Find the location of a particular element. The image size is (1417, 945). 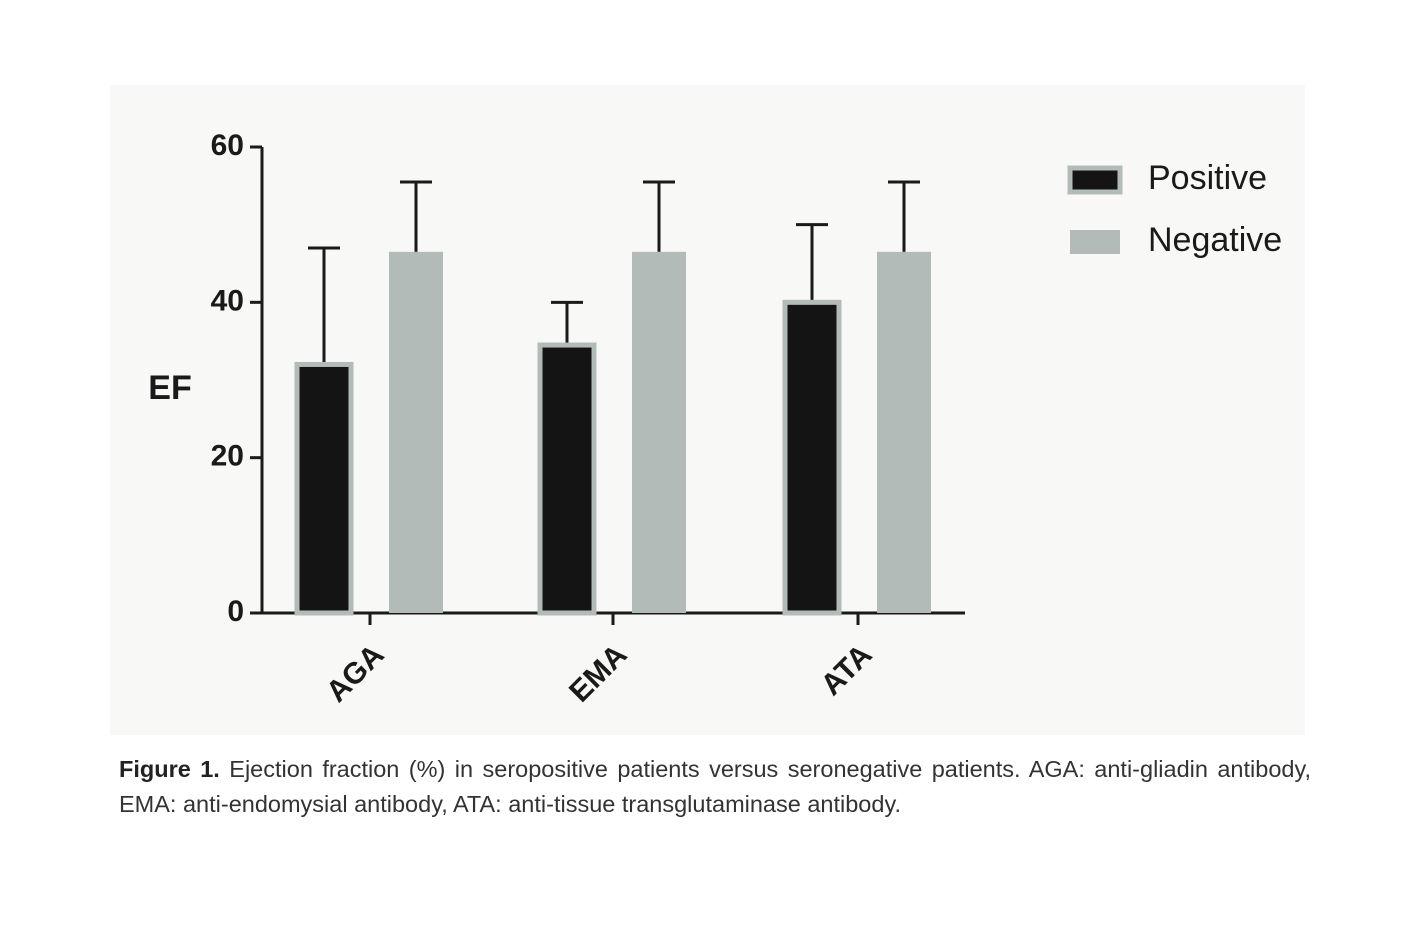

legend-label: Negative is located at coordinates (1215, 240).